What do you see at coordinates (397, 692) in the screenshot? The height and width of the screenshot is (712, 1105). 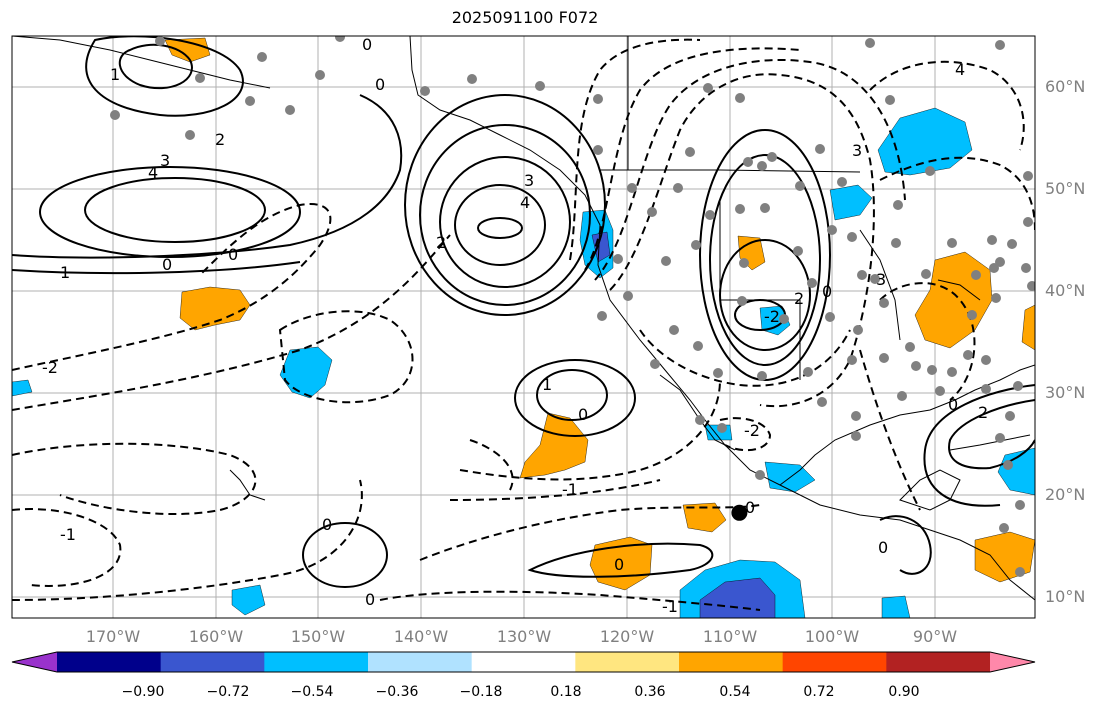 I see `colorbar-tick-label: −0.36` at bounding box center [397, 692].